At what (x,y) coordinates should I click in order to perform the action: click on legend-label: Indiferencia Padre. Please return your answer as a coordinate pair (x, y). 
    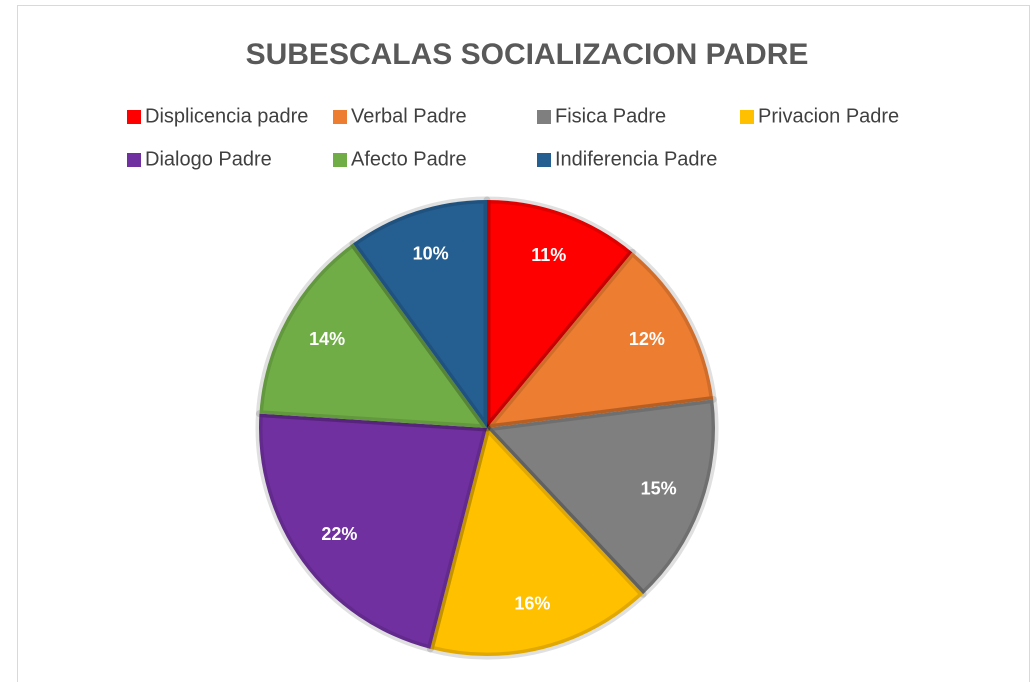
    Looking at the image, I should click on (636, 159).